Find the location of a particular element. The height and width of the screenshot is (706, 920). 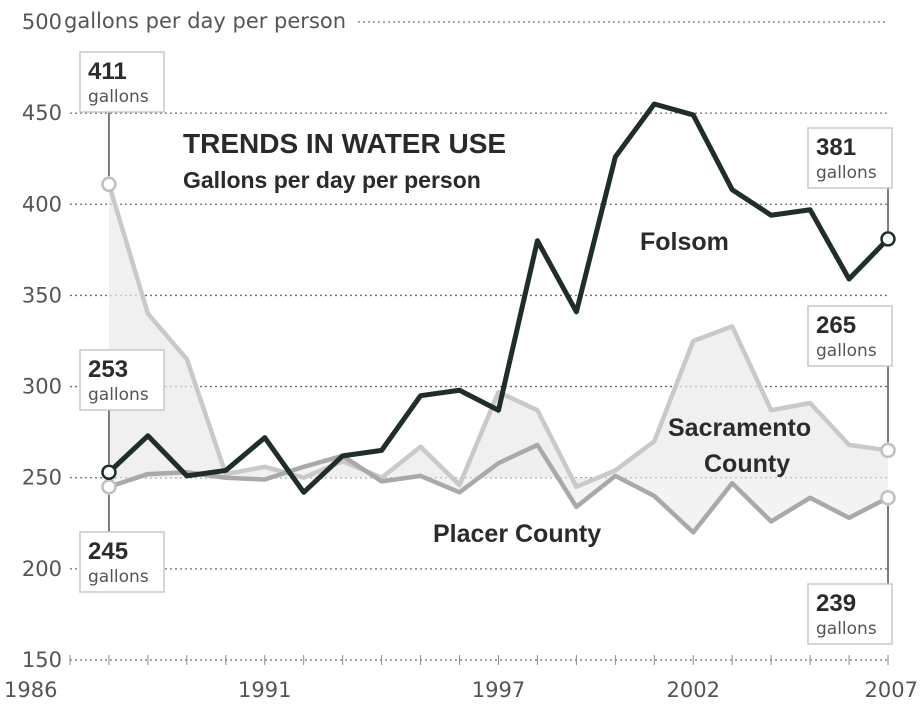

callout-box-sac-start is located at coordinates (122, 82).